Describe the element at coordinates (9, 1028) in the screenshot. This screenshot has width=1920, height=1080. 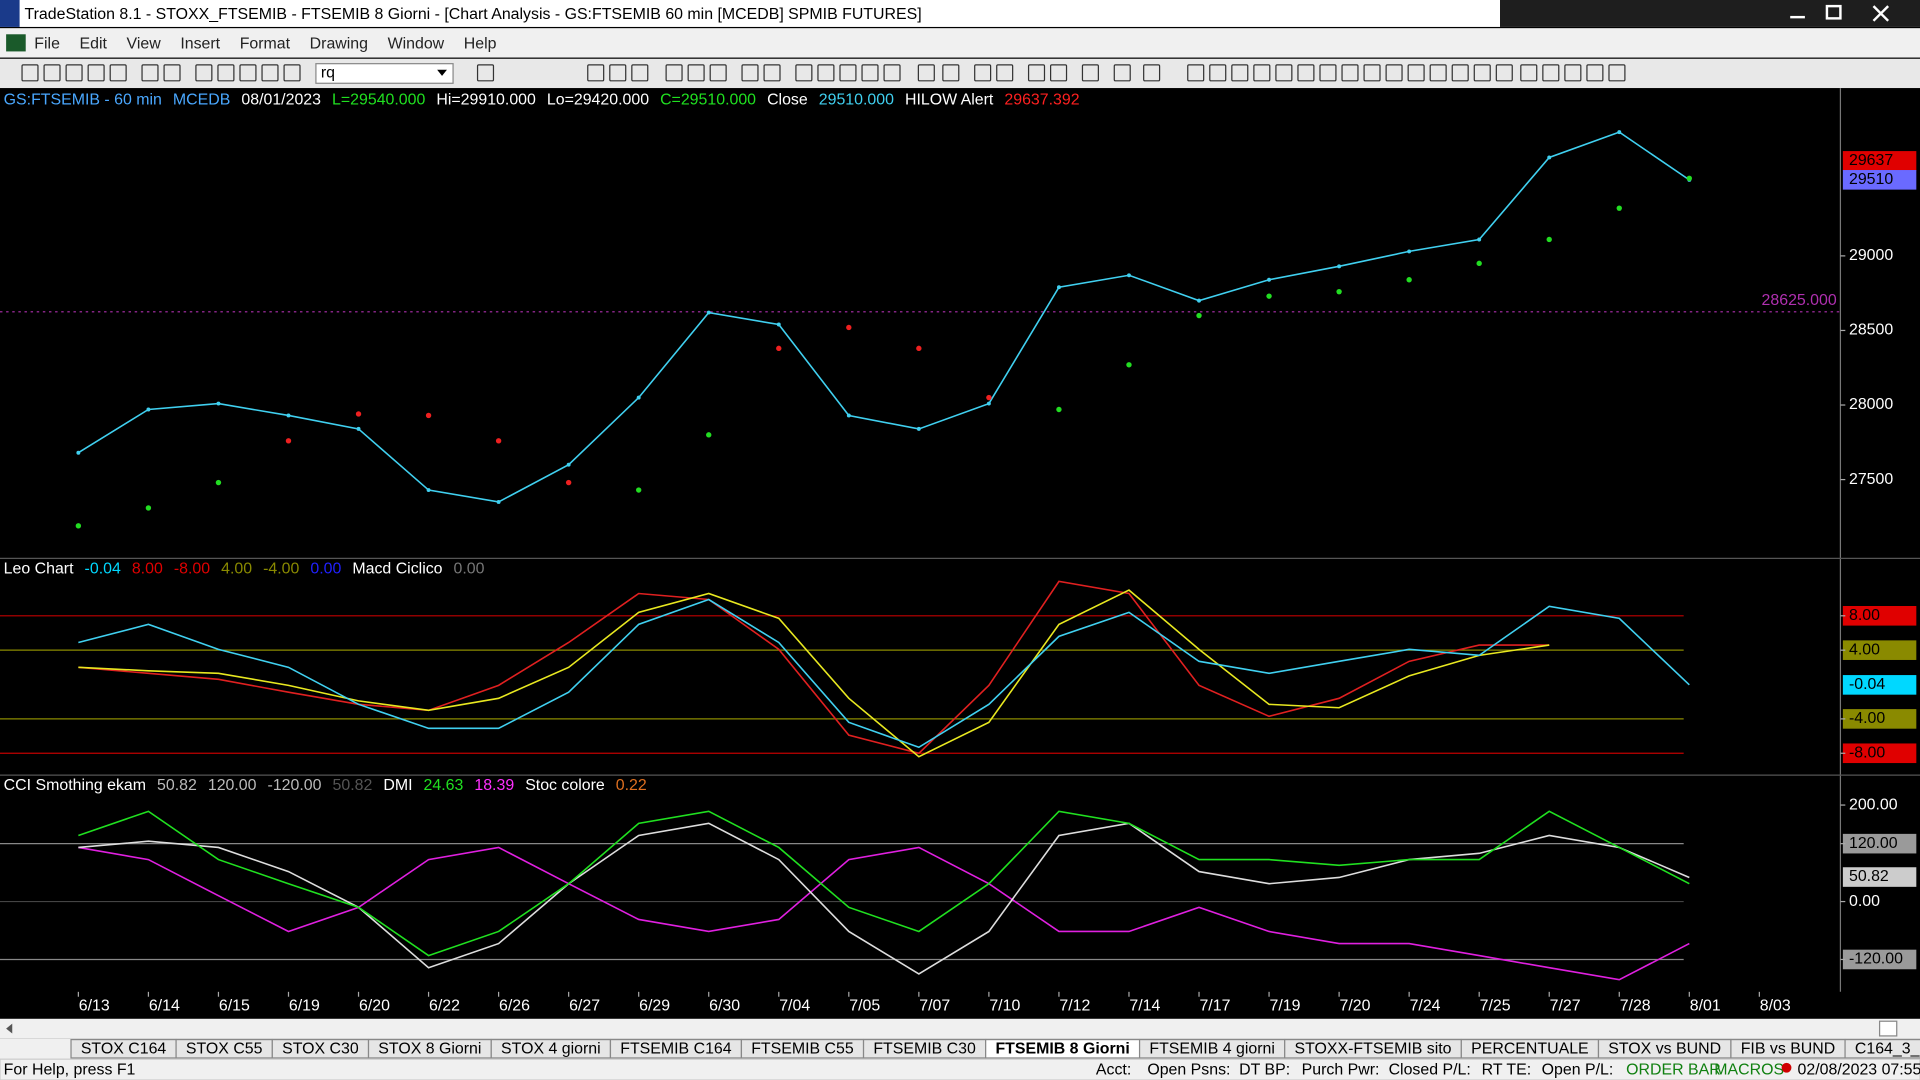
I see `scroll-left` at that location.